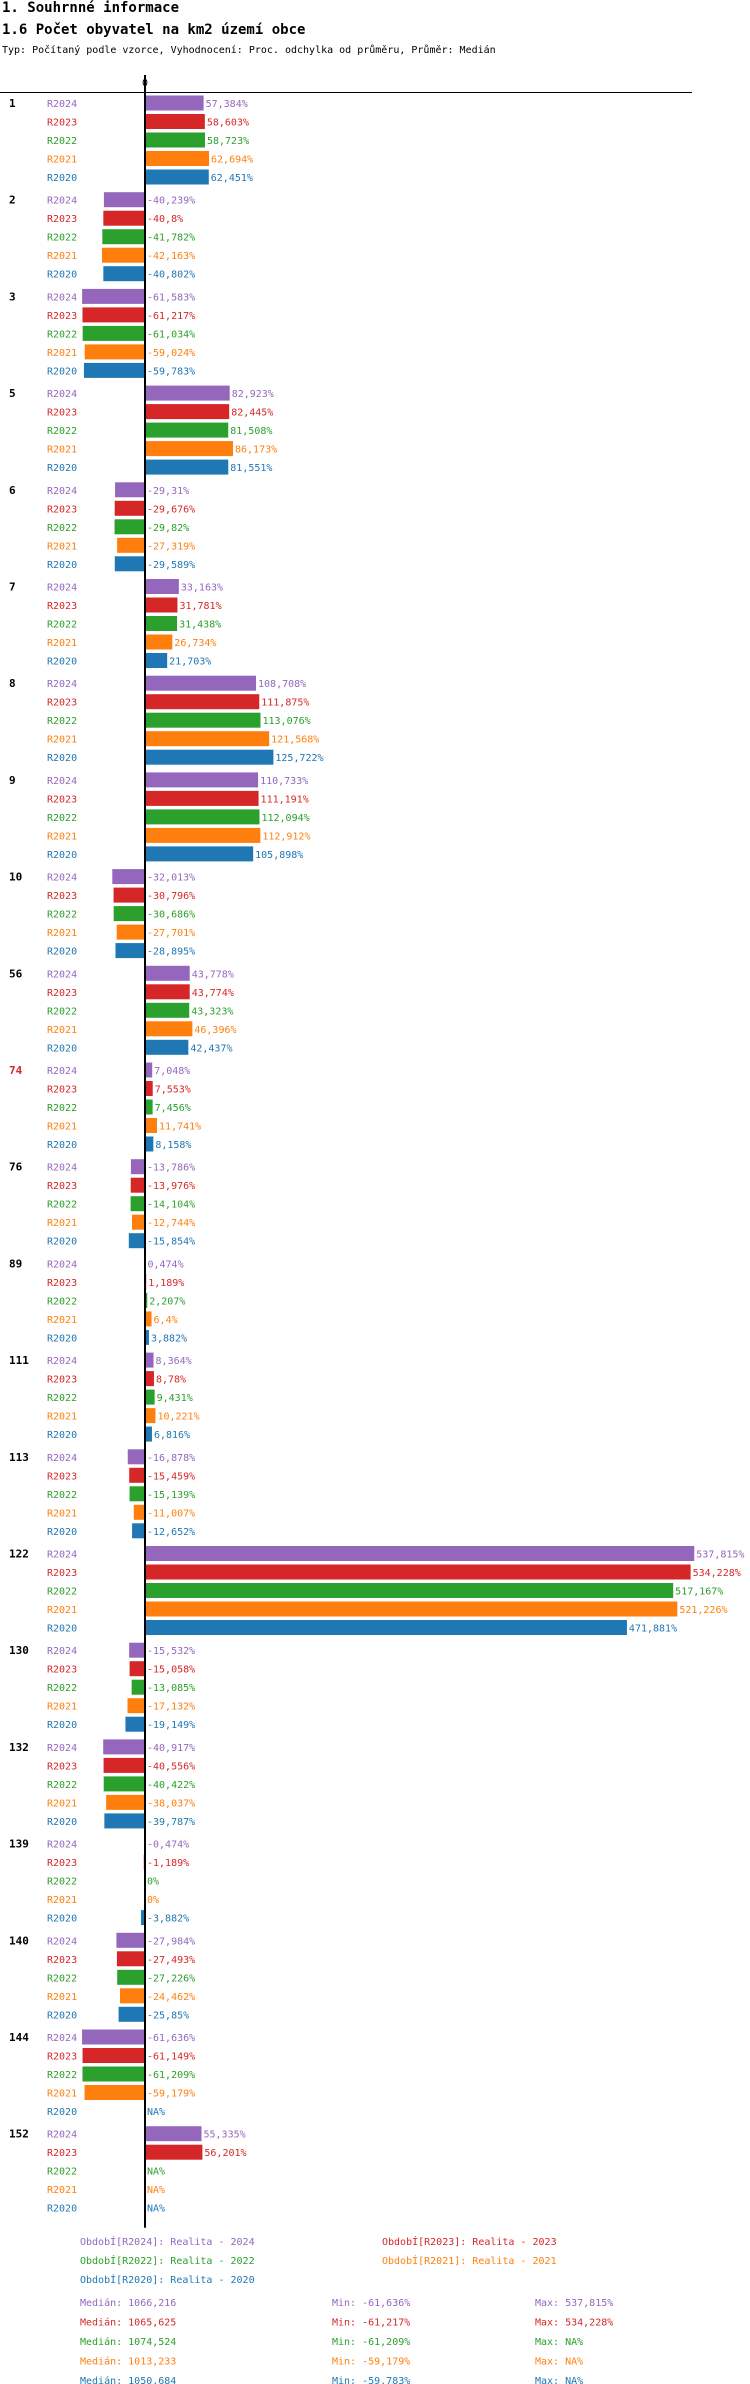 The image size is (750, 2384). I want to click on data-label: -32,013%, so click(171, 878).